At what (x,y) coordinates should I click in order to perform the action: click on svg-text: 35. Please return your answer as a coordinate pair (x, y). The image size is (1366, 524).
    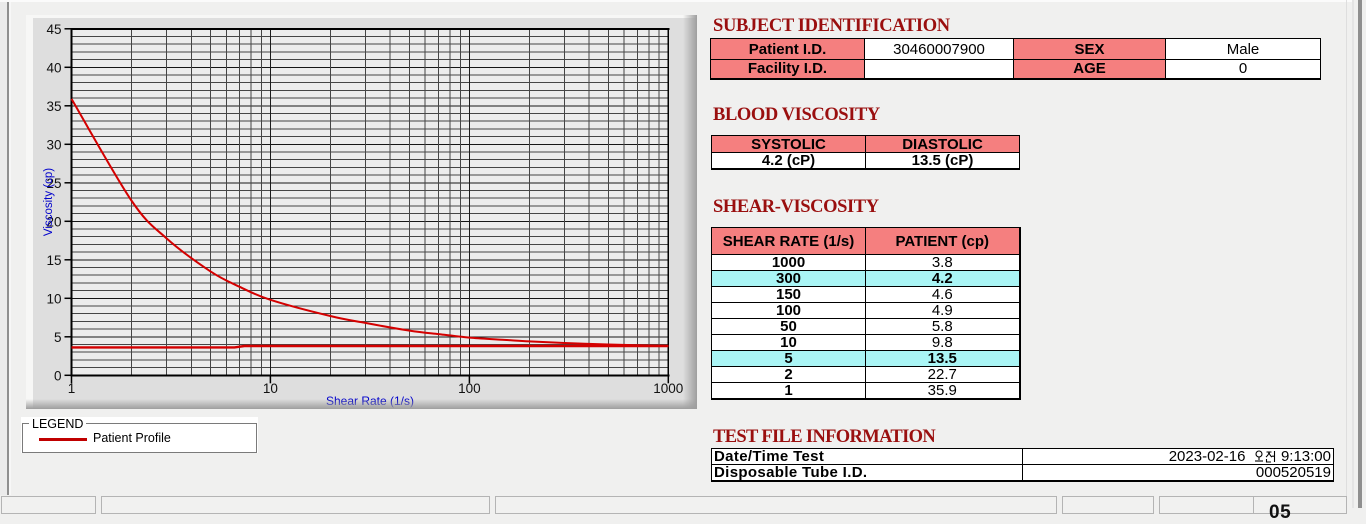
    Looking at the image, I should click on (53, 106).